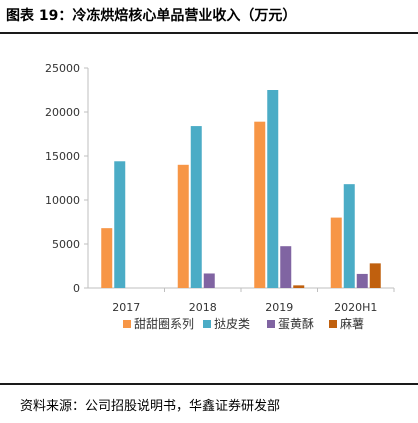  What do you see at coordinates (62, 68) in the screenshot?
I see `y-tick-label: 25000` at bounding box center [62, 68].